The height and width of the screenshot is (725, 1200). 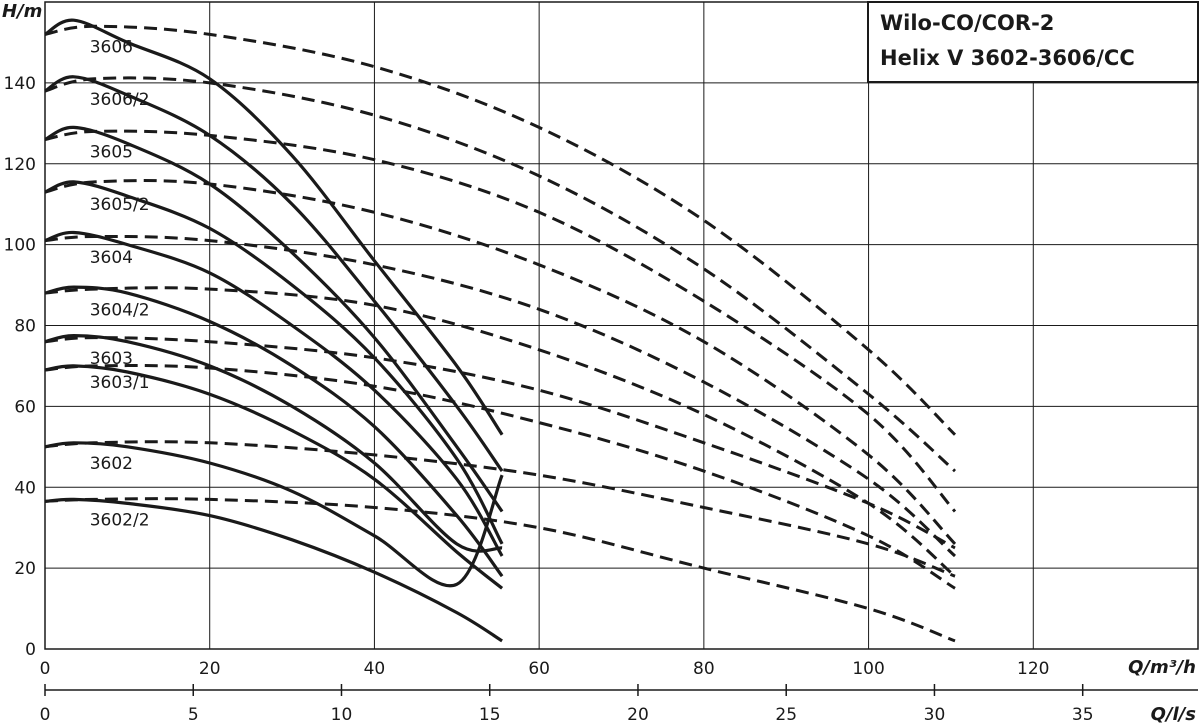 I want to click on secondary-x-tick-label: 20, so click(x=638, y=715).